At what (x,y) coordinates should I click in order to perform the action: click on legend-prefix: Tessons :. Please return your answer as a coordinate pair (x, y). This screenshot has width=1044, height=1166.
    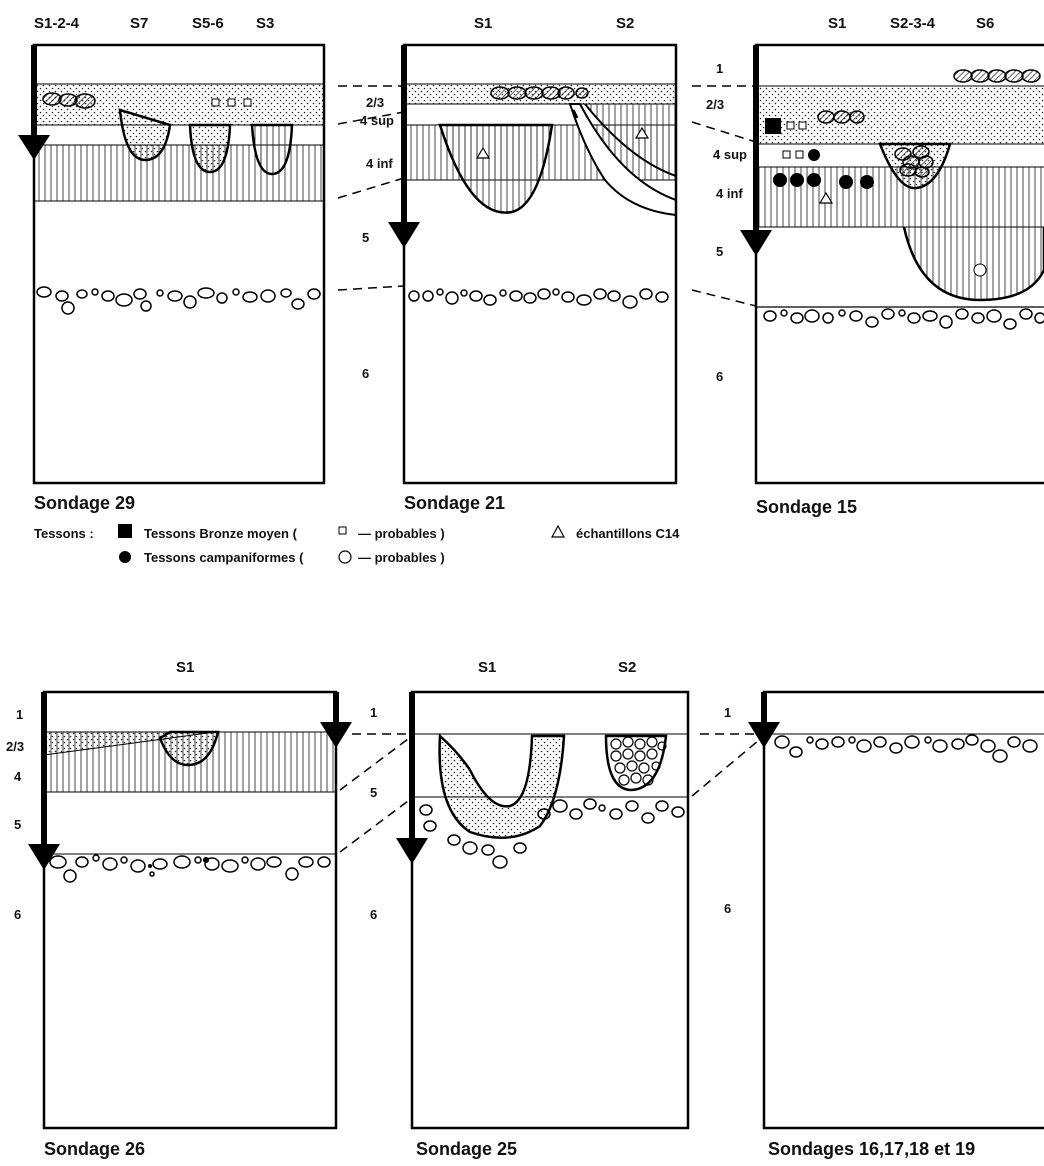
    Looking at the image, I should click on (64, 533).